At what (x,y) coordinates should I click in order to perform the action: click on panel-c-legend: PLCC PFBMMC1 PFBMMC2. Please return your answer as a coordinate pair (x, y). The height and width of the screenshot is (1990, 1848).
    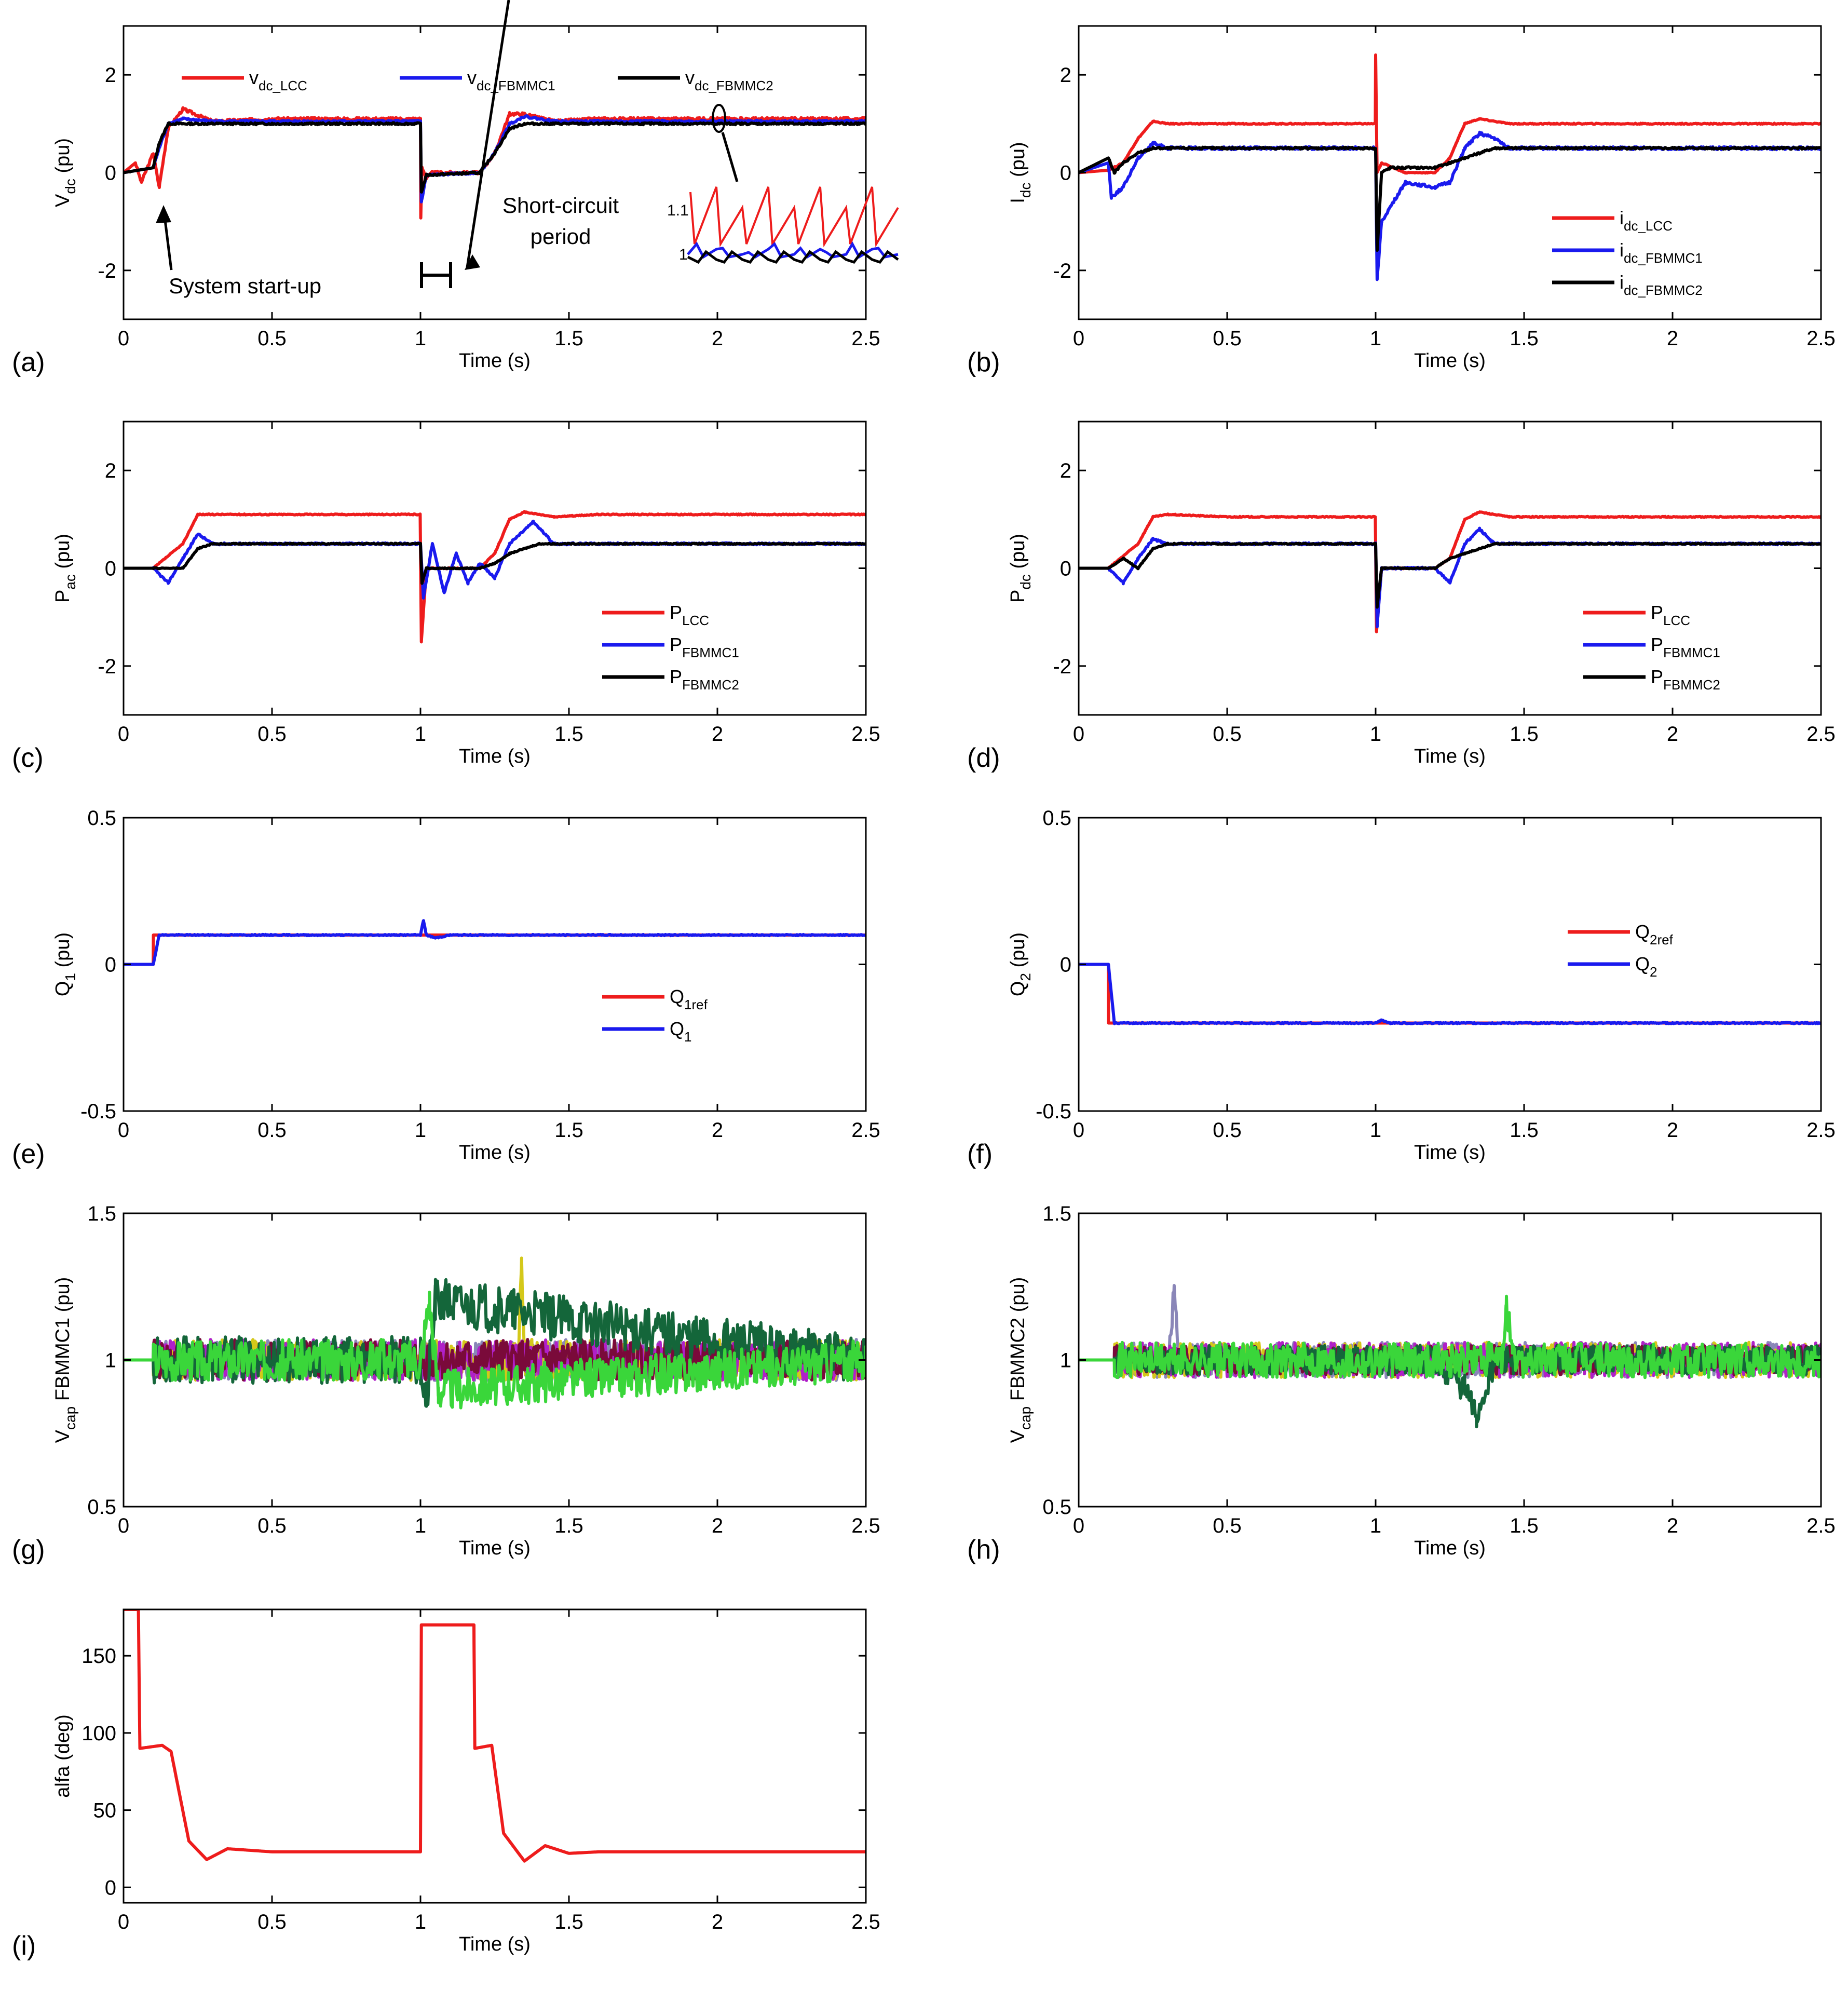
    Looking at the image, I should click on (670, 647).